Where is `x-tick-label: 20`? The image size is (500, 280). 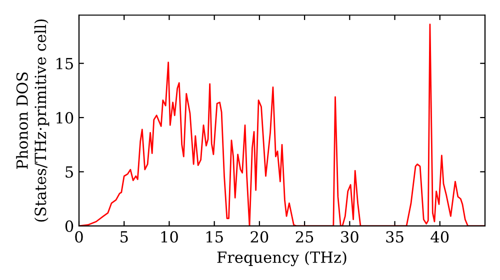 x-tick-label: 20 is located at coordinates (259, 237).